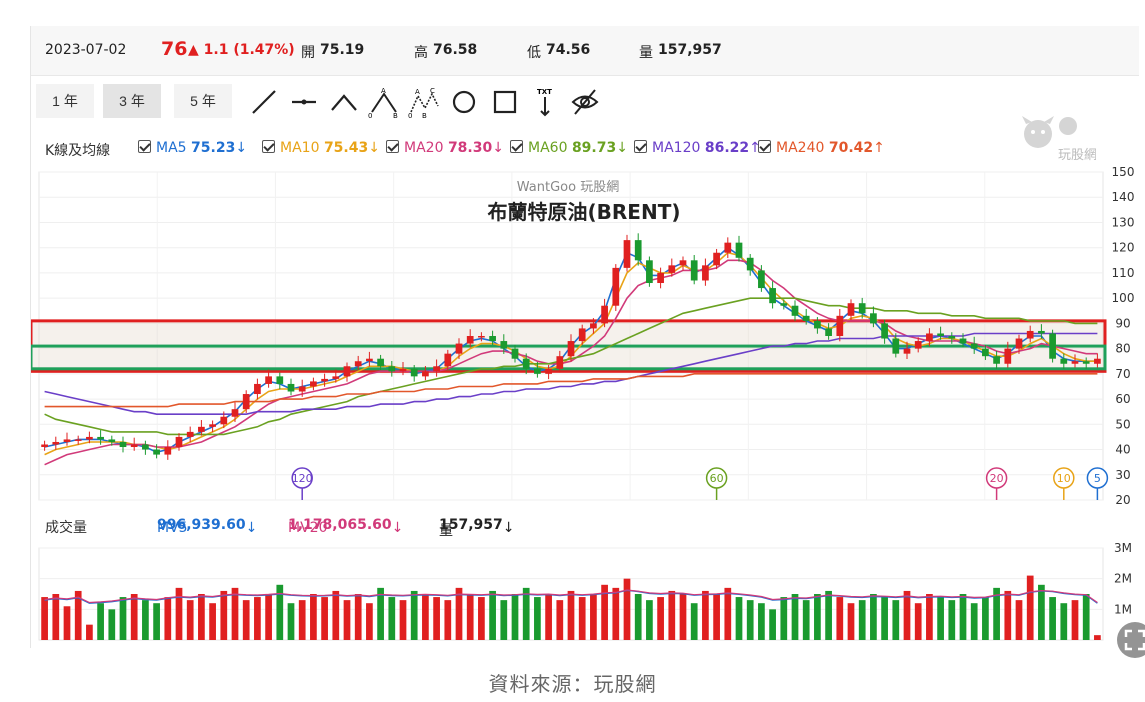 The height and width of the screenshot is (702, 1145). What do you see at coordinates (445, 148) in the screenshot?
I see `ma20-toggle: MA20 78.30↓` at bounding box center [445, 148].